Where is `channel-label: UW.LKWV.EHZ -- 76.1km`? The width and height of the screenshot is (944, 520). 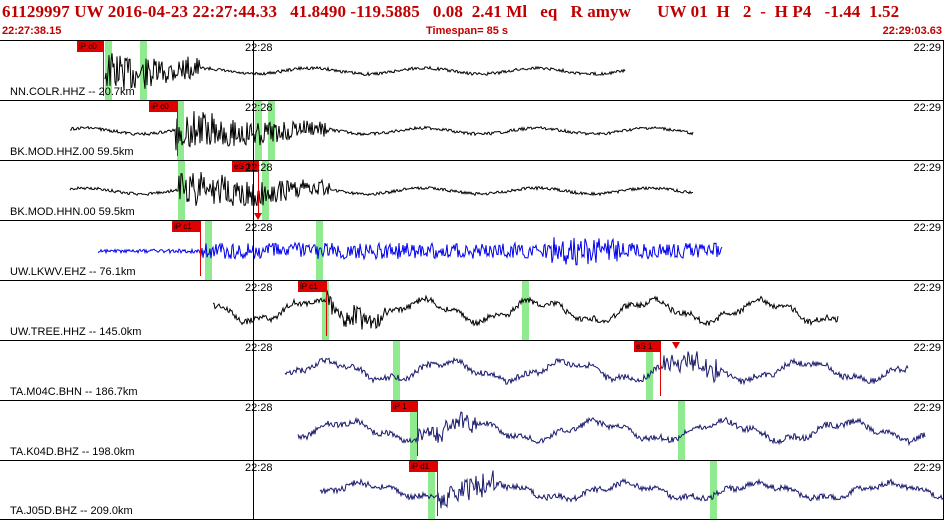 channel-label: UW.LKWV.EHZ -- 76.1km is located at coordinates (73, 272).